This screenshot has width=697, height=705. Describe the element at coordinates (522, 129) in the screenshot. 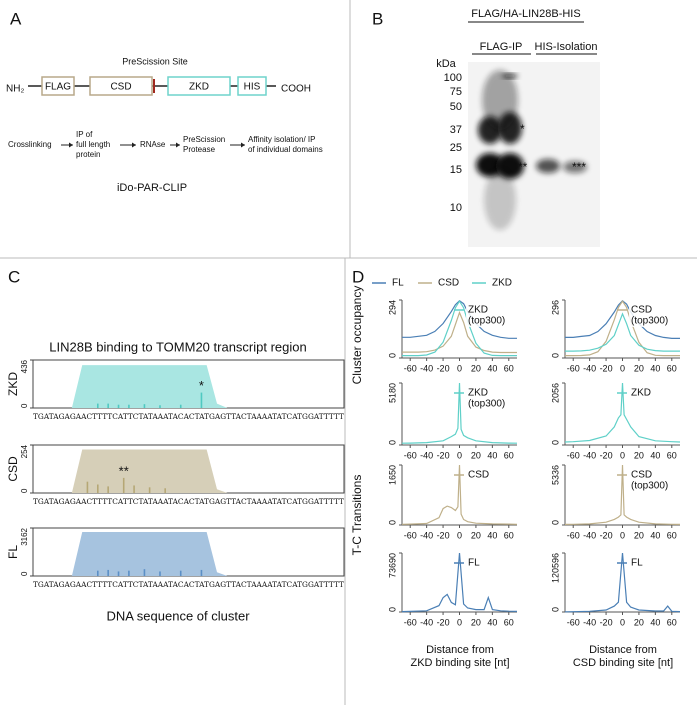

I see `star: *` at that location.